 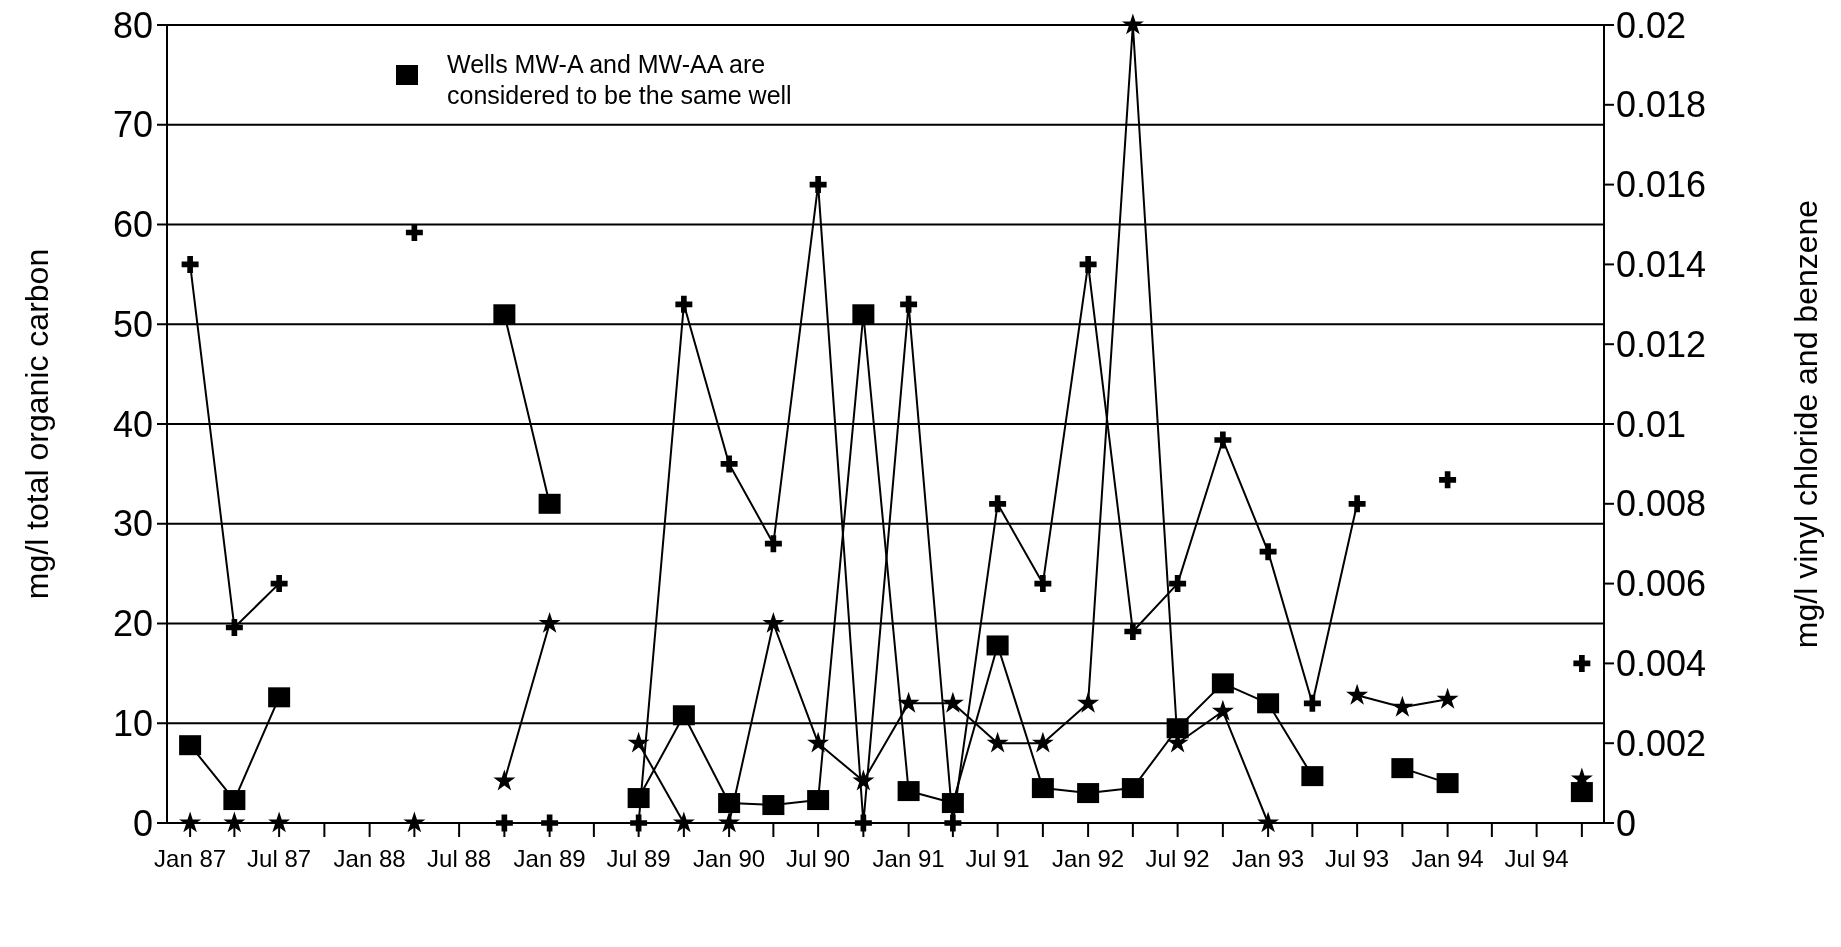 What do you see at coordinates (1651, 424) in the screenshot?
I see `y2-tick-label: 0.01` at bounding box center [1651, 424].